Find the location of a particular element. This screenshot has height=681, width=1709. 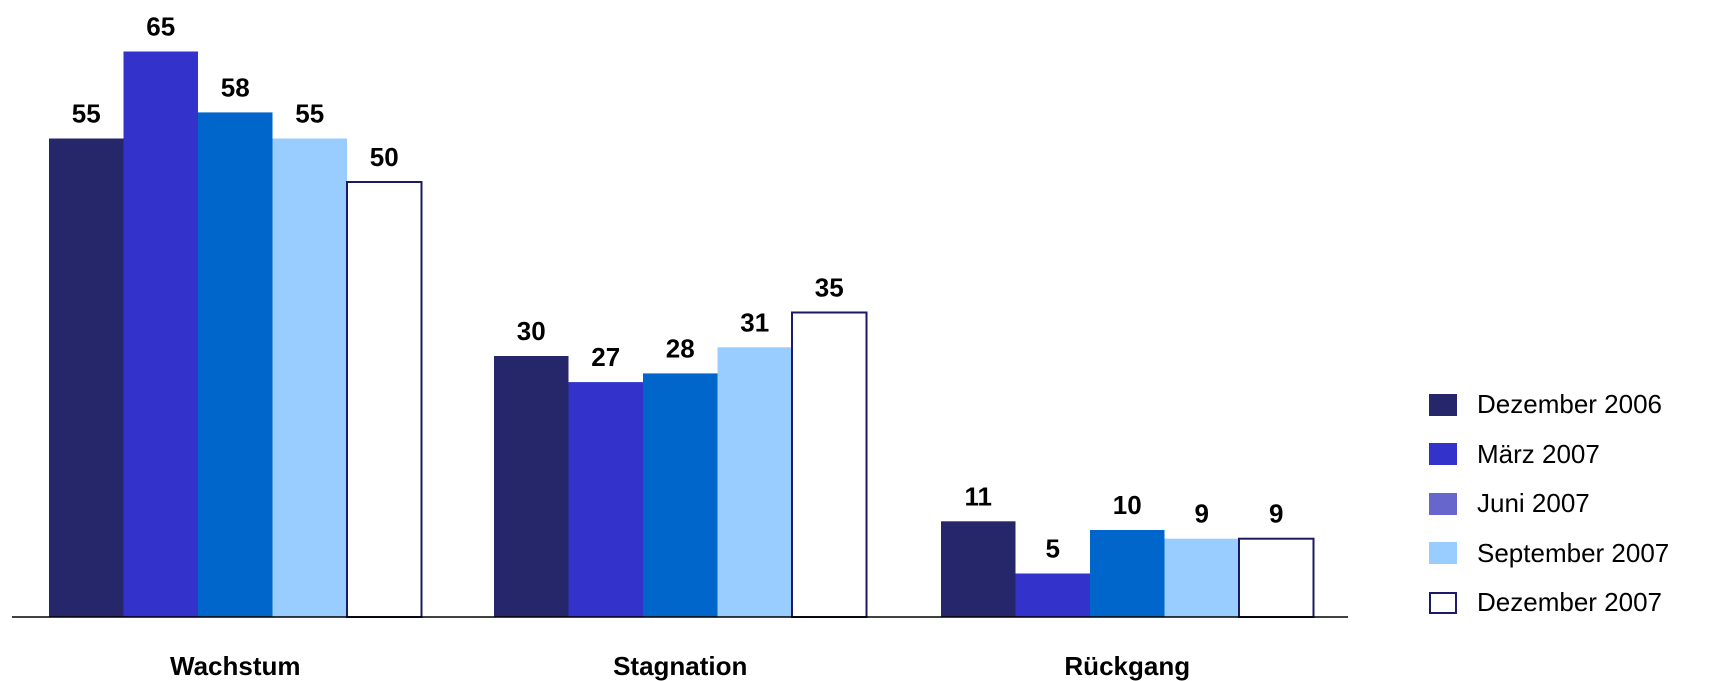

legend-item-1: März 2007 is located at coordinates (1549, 455).